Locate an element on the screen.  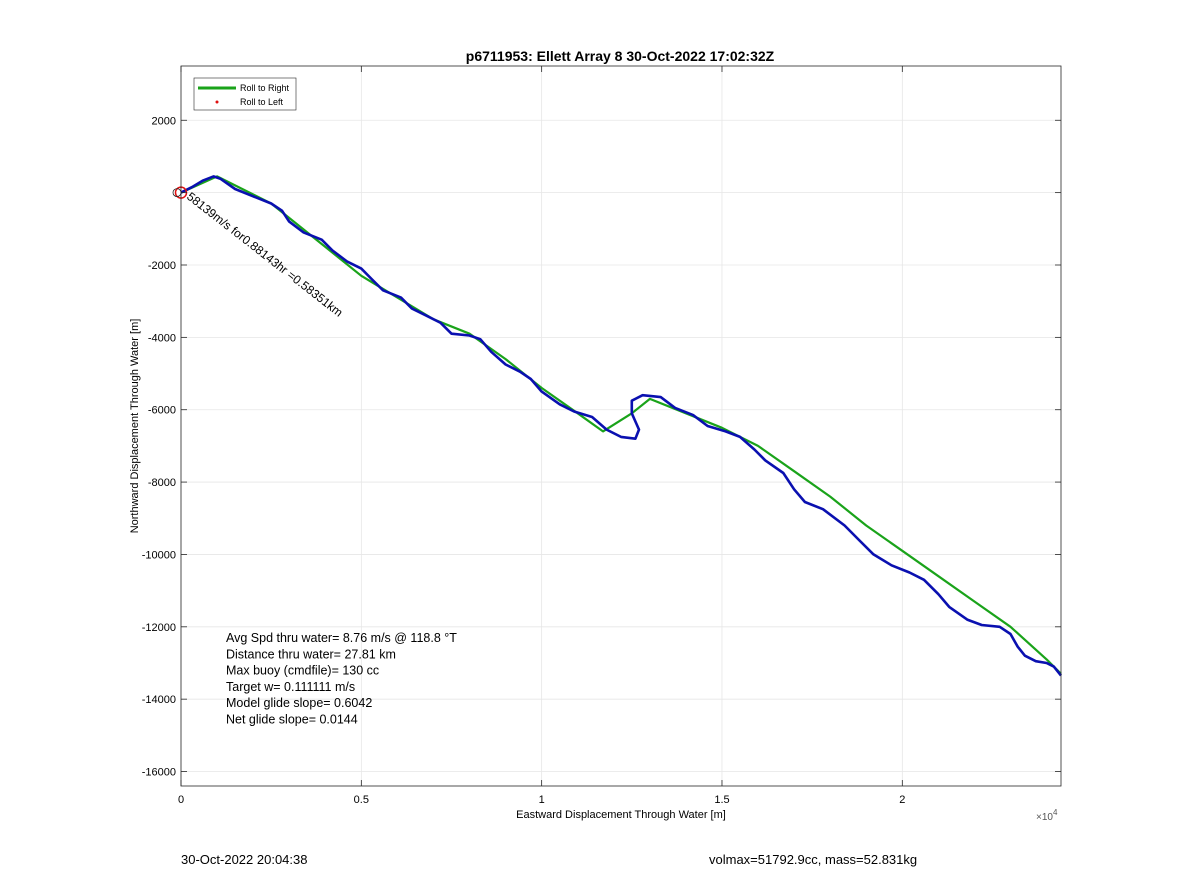
y-tick-label: -12000 is located at coordinates (159, 628).